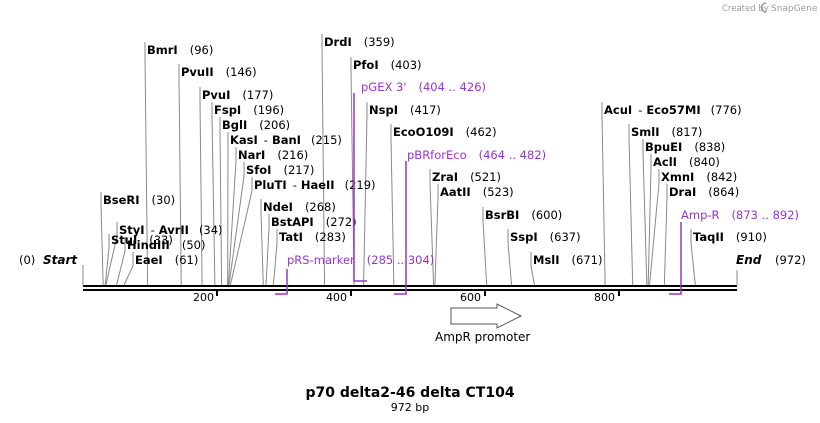 This screenshot has width=820, height=423. Describe the element at coordinates (476, 155) in the screenshot. I see `feature-pBRforEco: pBRforEco (464 .. 482)` at that location.